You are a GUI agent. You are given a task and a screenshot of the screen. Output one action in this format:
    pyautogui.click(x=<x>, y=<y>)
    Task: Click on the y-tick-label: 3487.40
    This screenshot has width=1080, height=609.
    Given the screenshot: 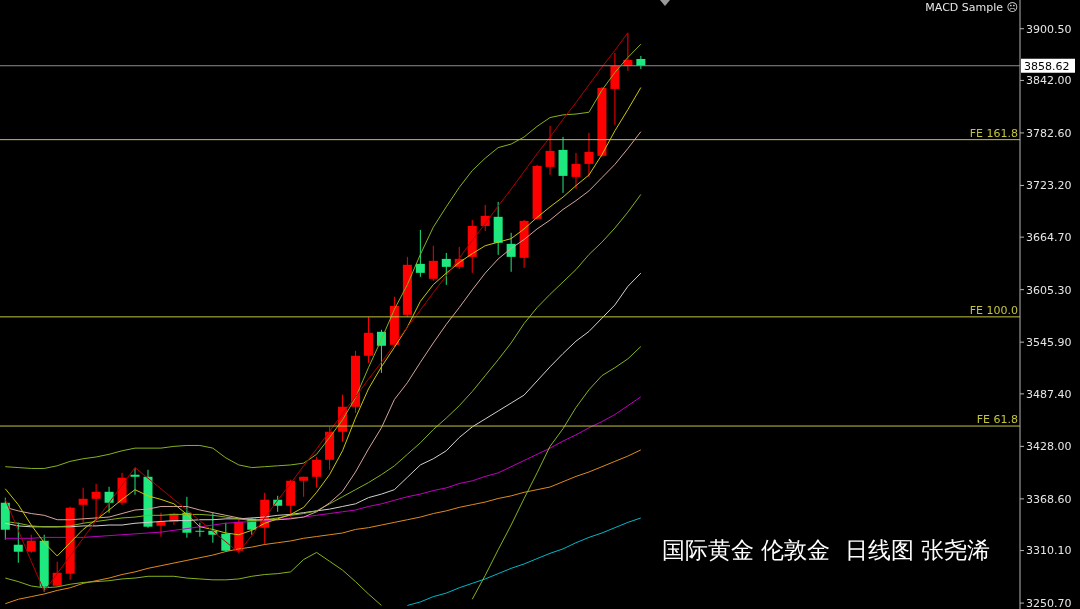 What is the action you would take?
    pyautogui.click(x=1049, y=394)
    